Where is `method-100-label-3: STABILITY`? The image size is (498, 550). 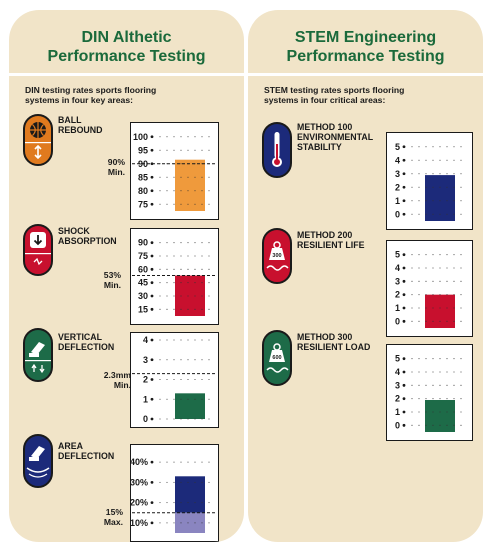
method-100-label-3: STABILITY is located at coordinates (319, 147).